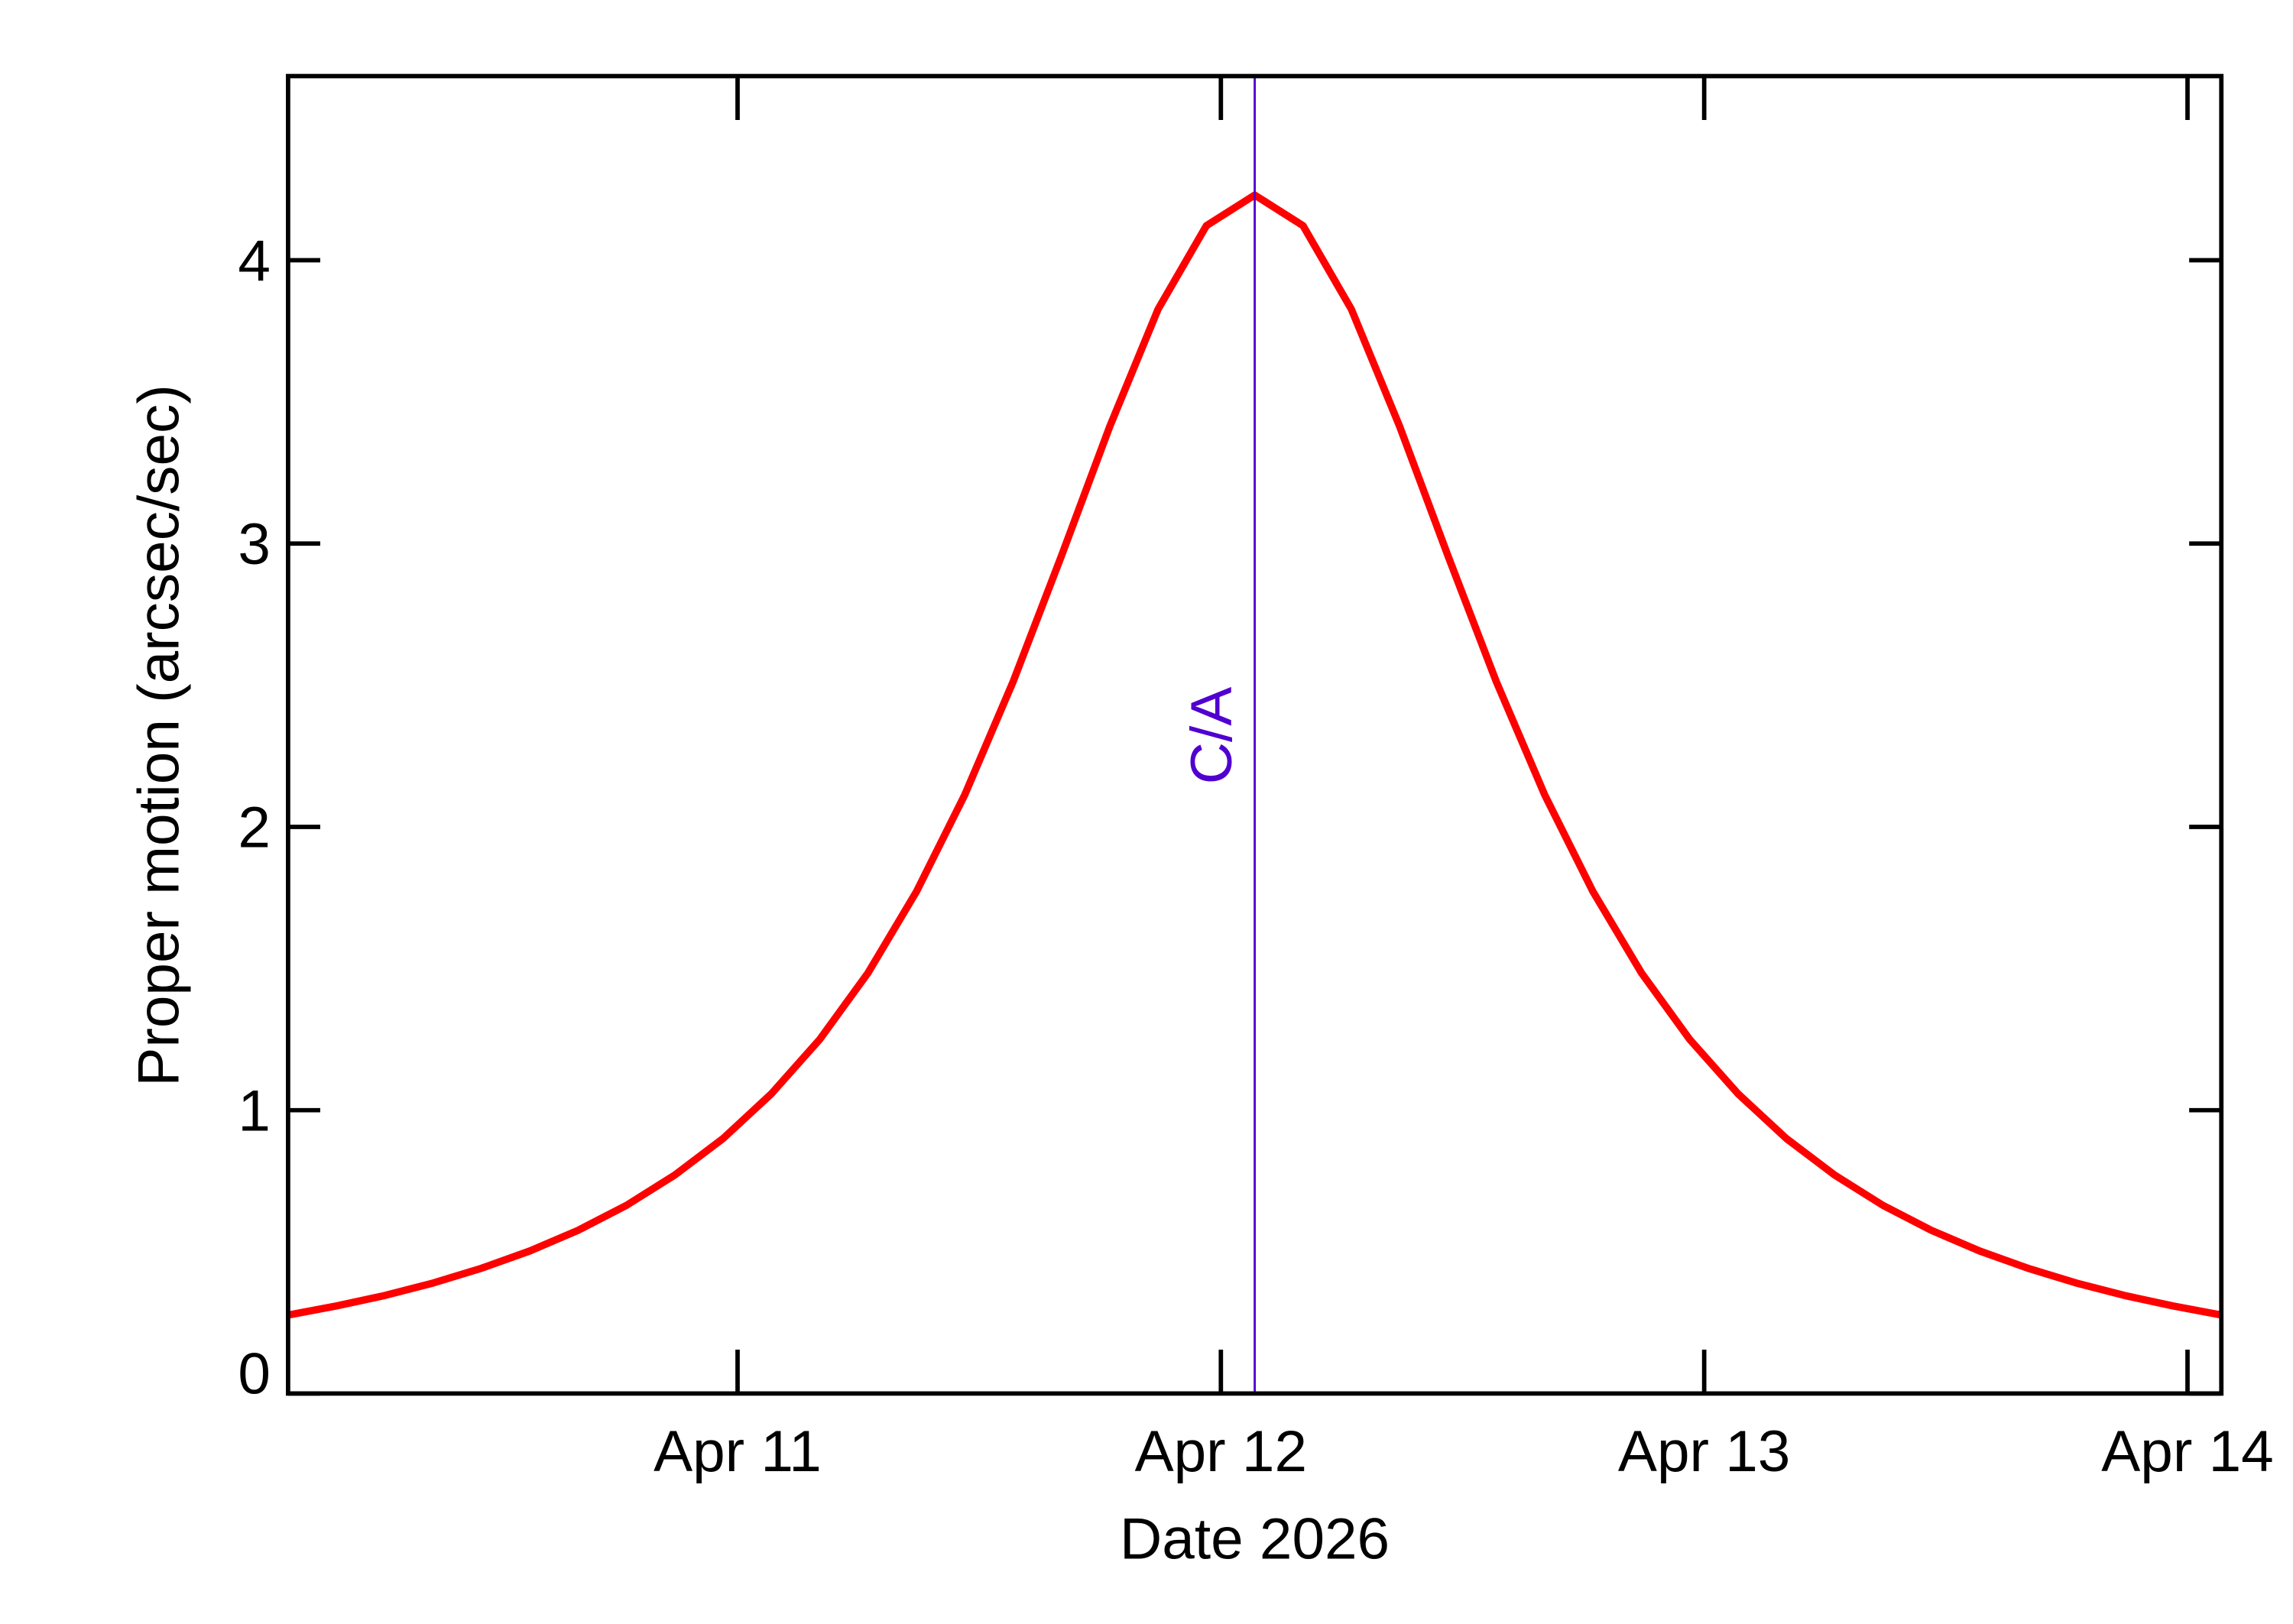  Describe the element at coordinates (2187, 1451) in the screenshot. I see `x-tick-label: Apr 14` at that location.